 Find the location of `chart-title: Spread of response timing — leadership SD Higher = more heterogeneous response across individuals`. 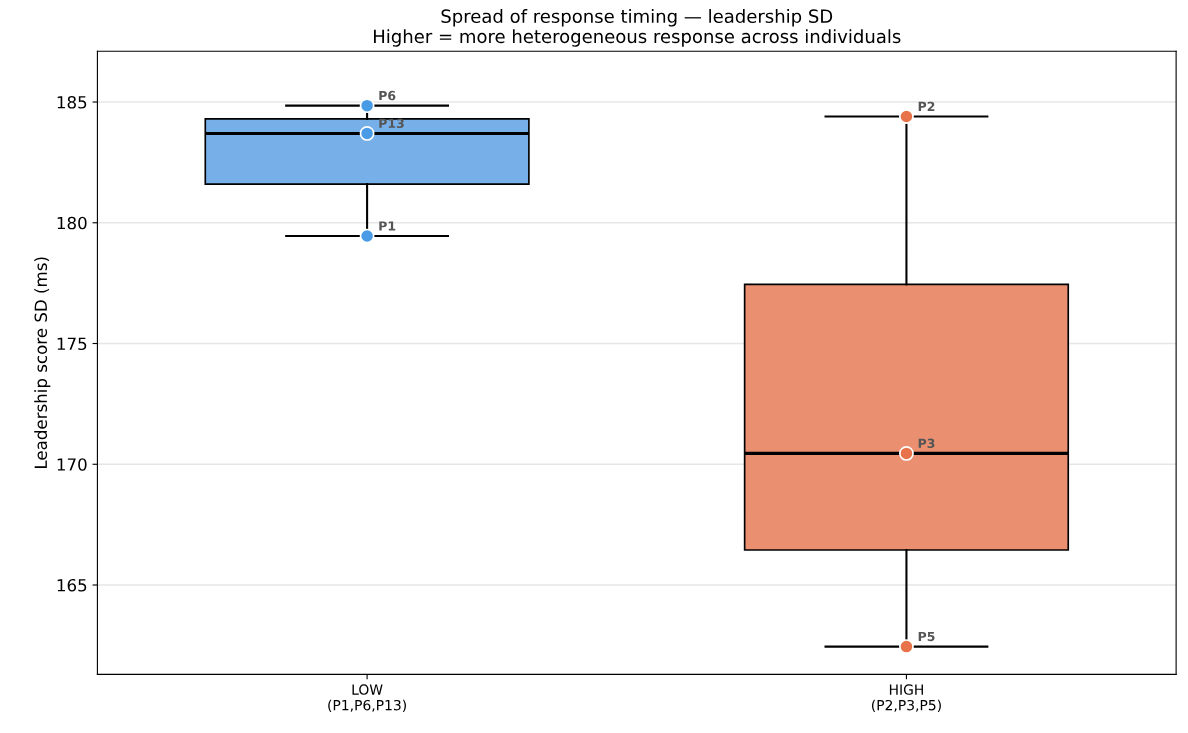

chart-title: Spread of response timing — leadership SD Higher = more heterogeneous response across individuals is located at coordinates (637, 28).